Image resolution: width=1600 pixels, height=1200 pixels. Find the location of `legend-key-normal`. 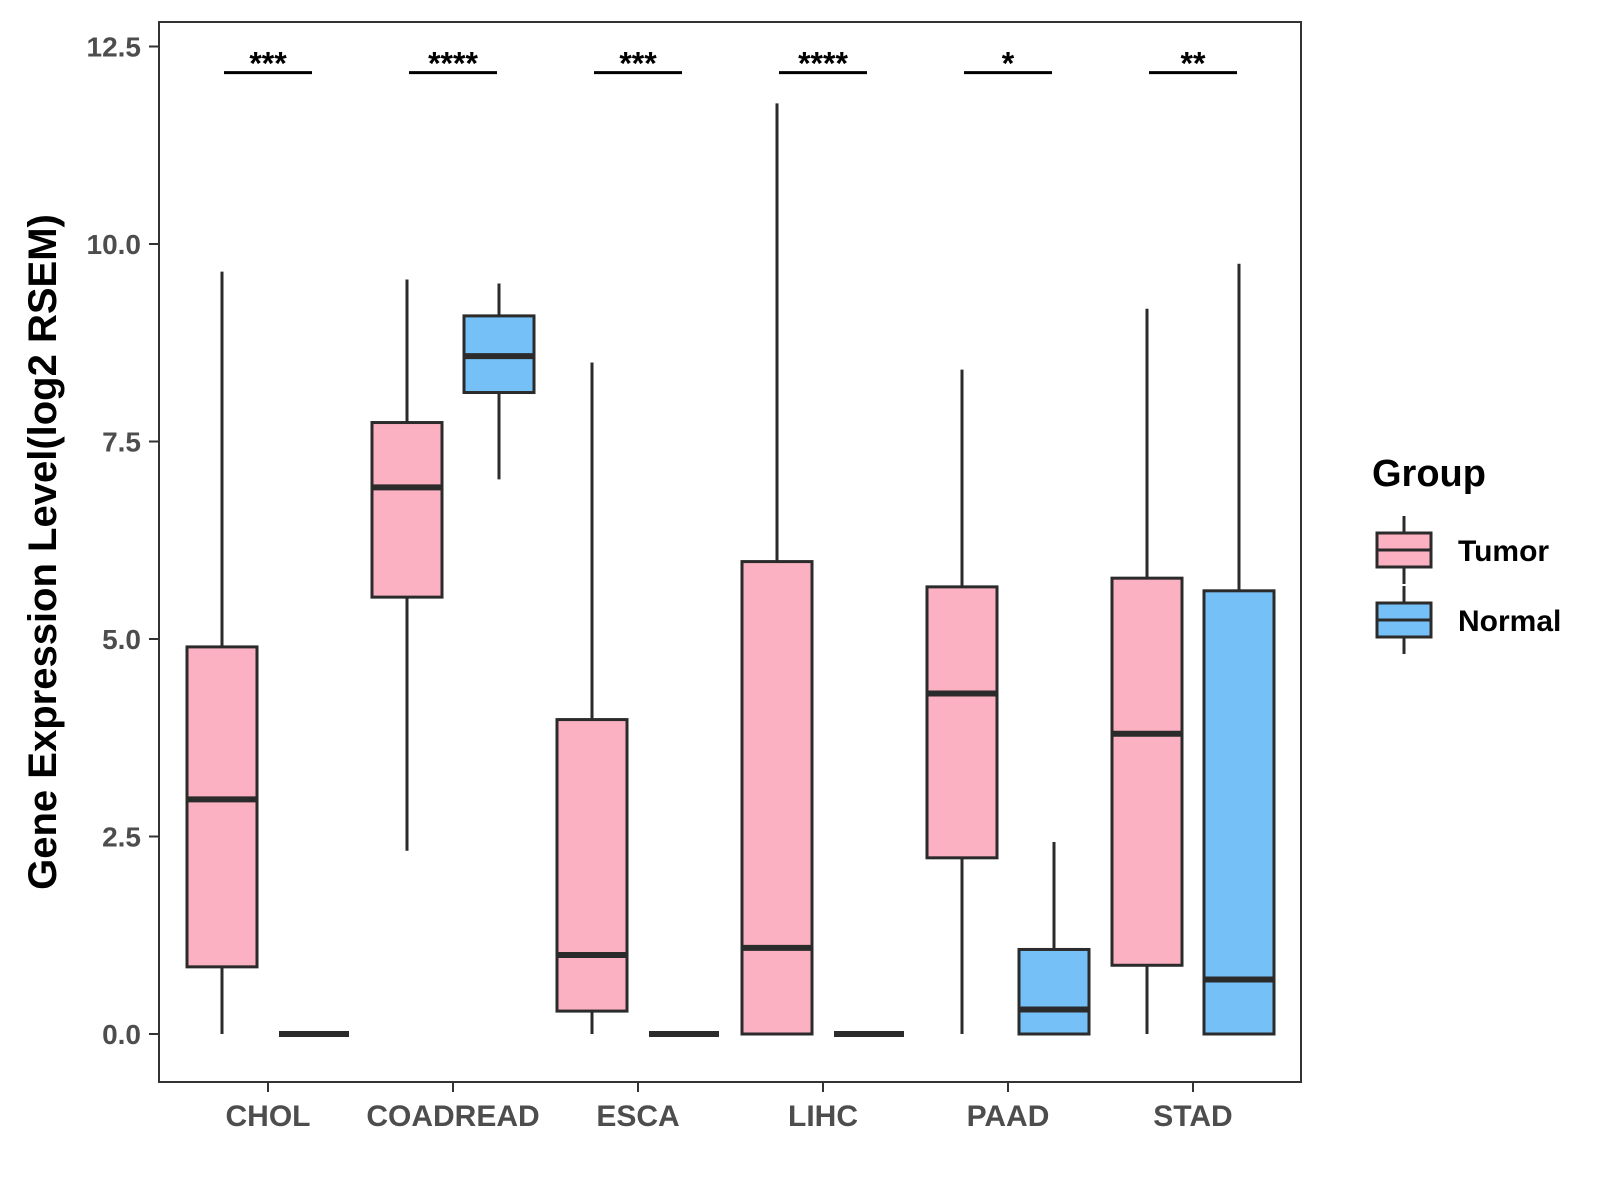

legend-key-normal is located at coordinates (1404, 620).